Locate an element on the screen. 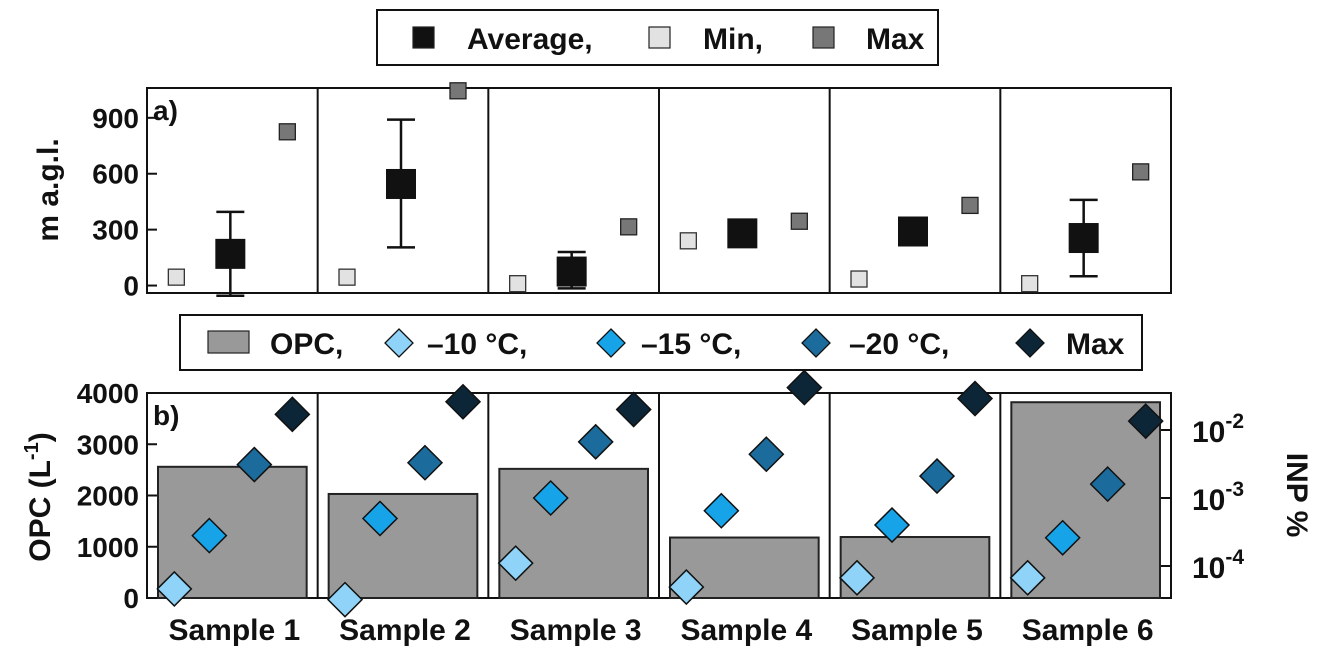 This screenshot has height=650, width=1322. panel-a-ytick-label: 0 is located at coordinates (131, 286).